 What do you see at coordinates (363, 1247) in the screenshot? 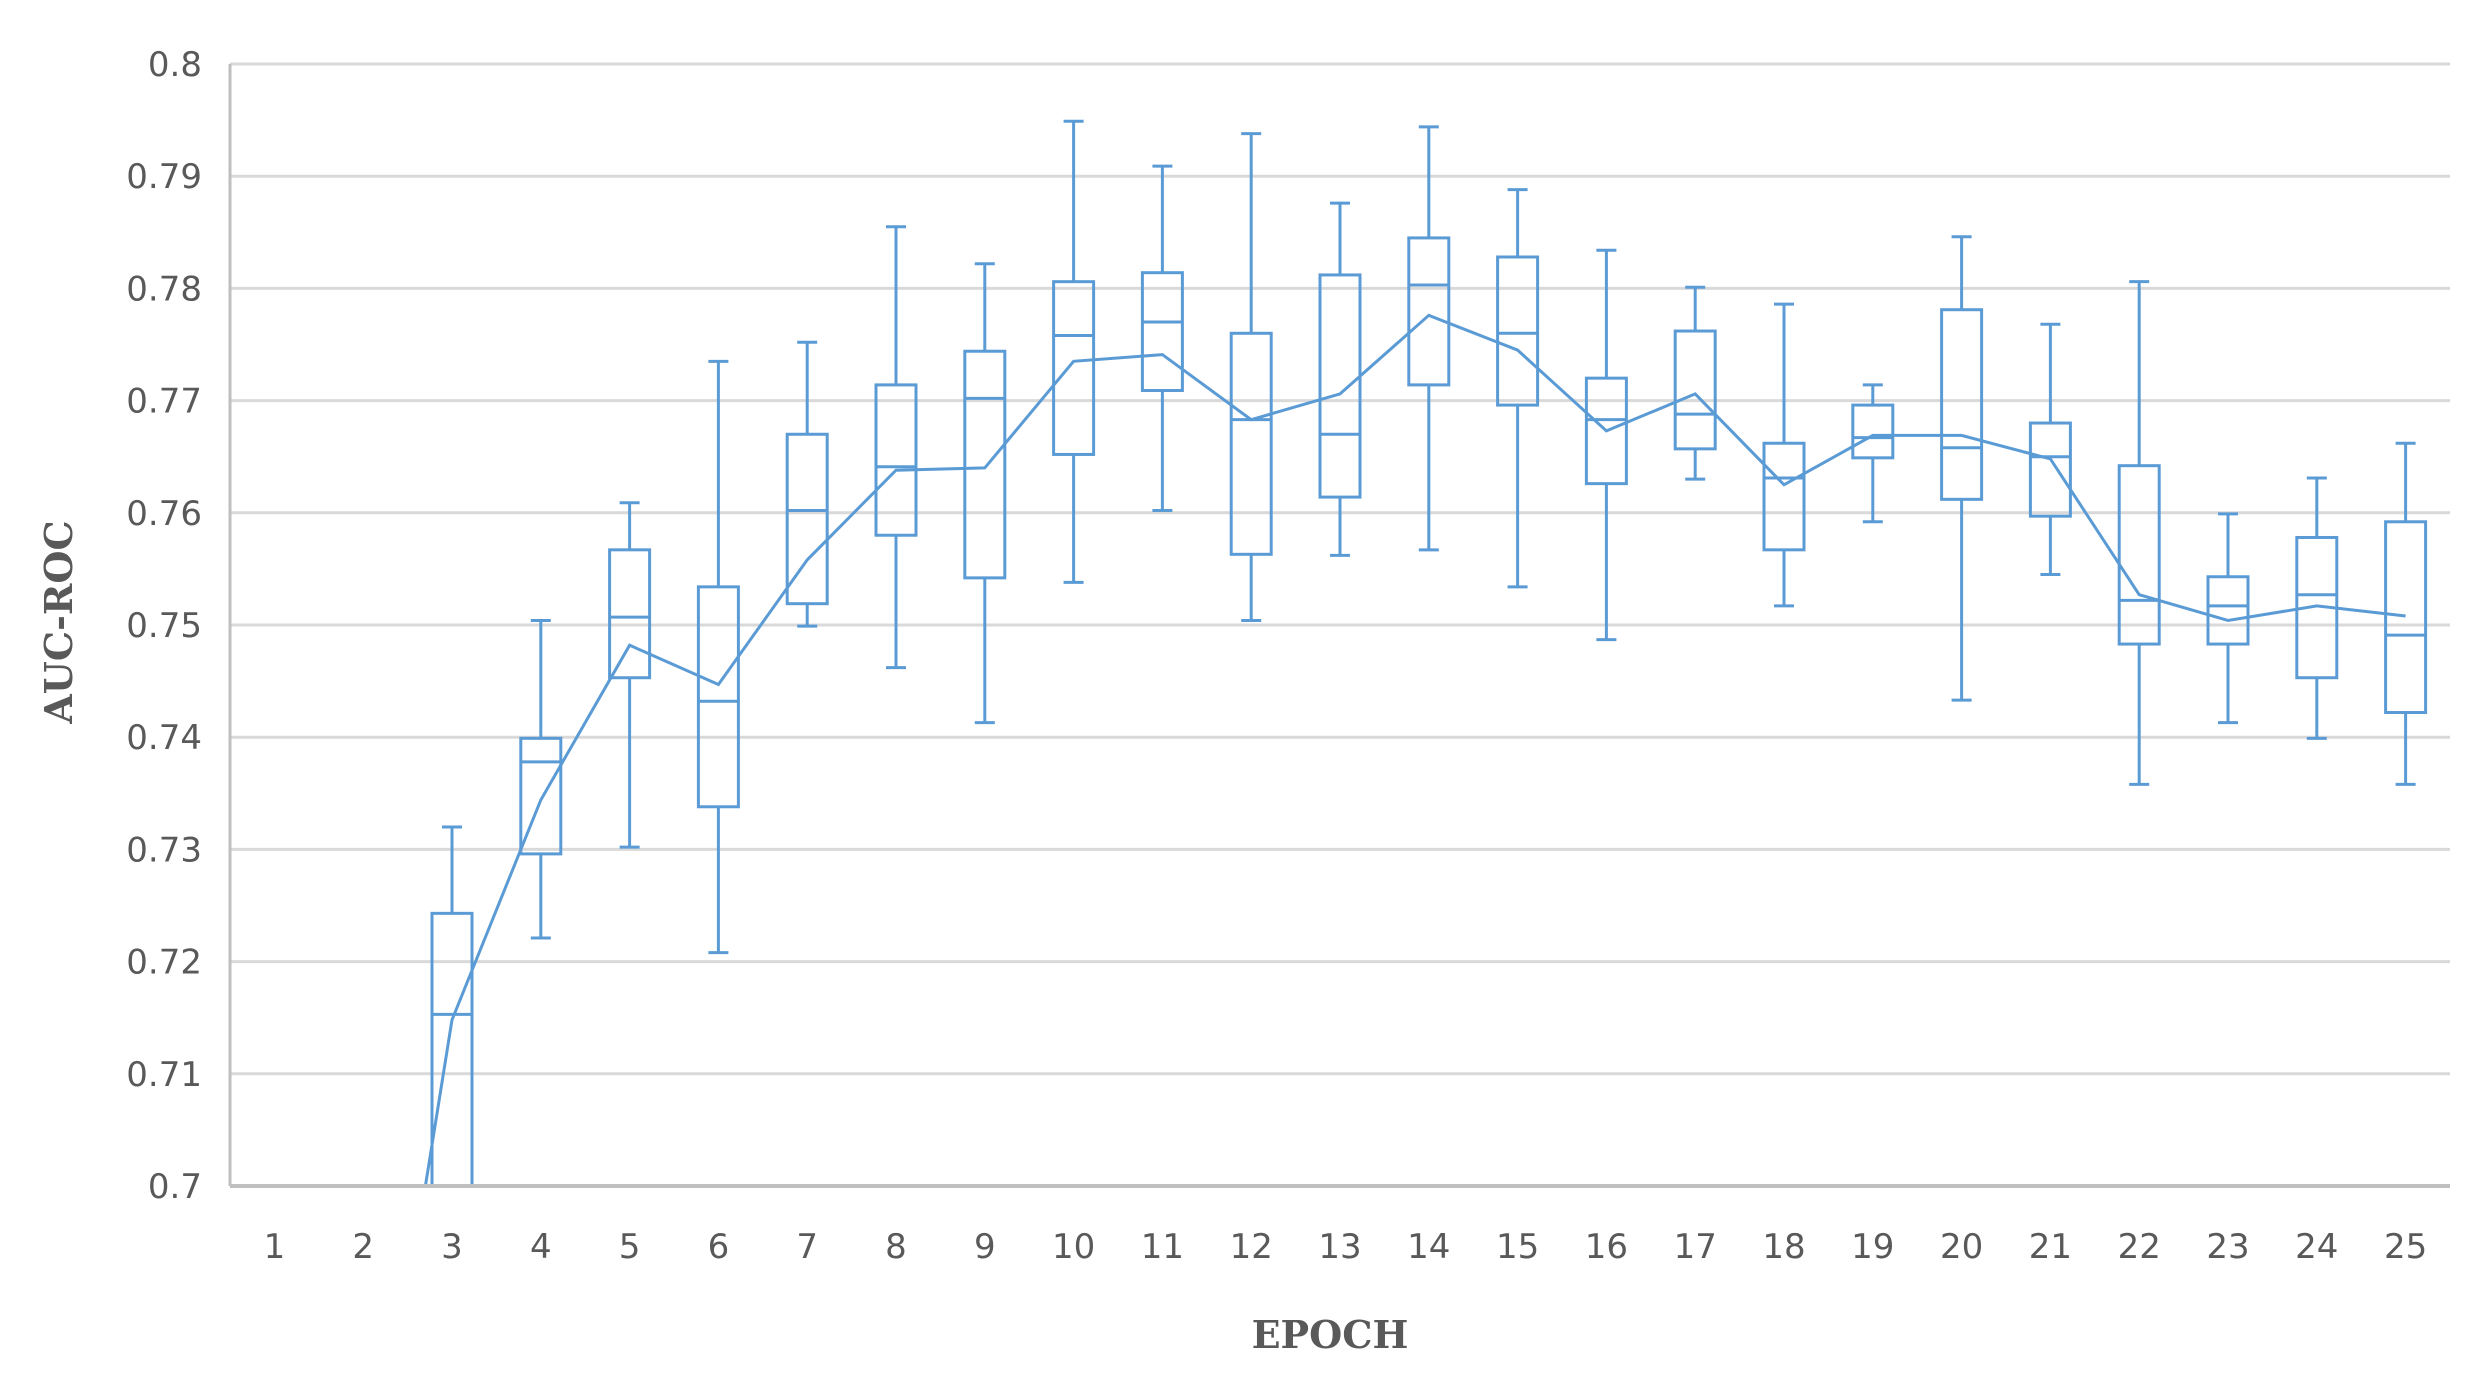
I see `x-tick-label: 2` at bounding box center [363, 1247].